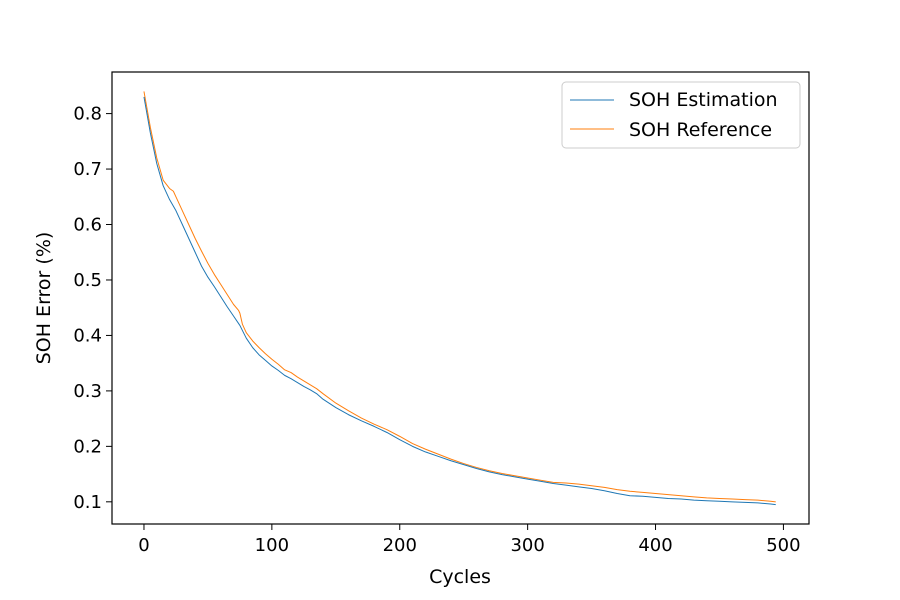 The width and height of the screenshot is (900, 600). I want to click on x-tick-label: 200, so click(400, 545).